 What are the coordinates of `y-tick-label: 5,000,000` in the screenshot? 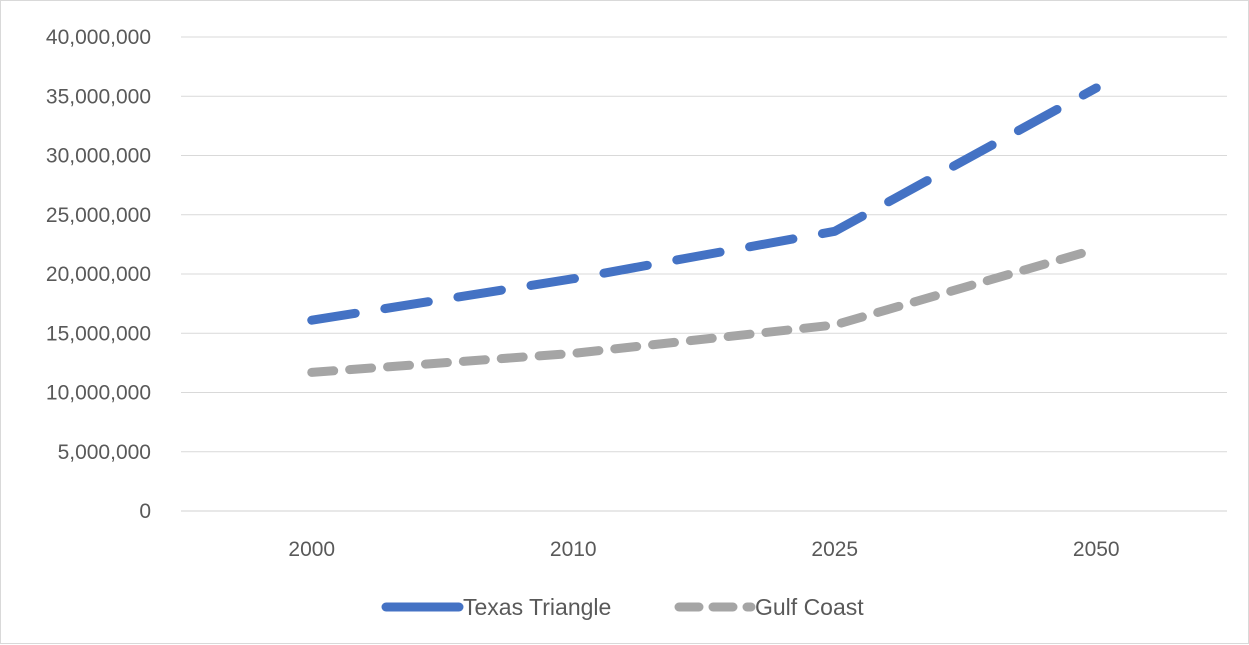 It's located at (104, 452).